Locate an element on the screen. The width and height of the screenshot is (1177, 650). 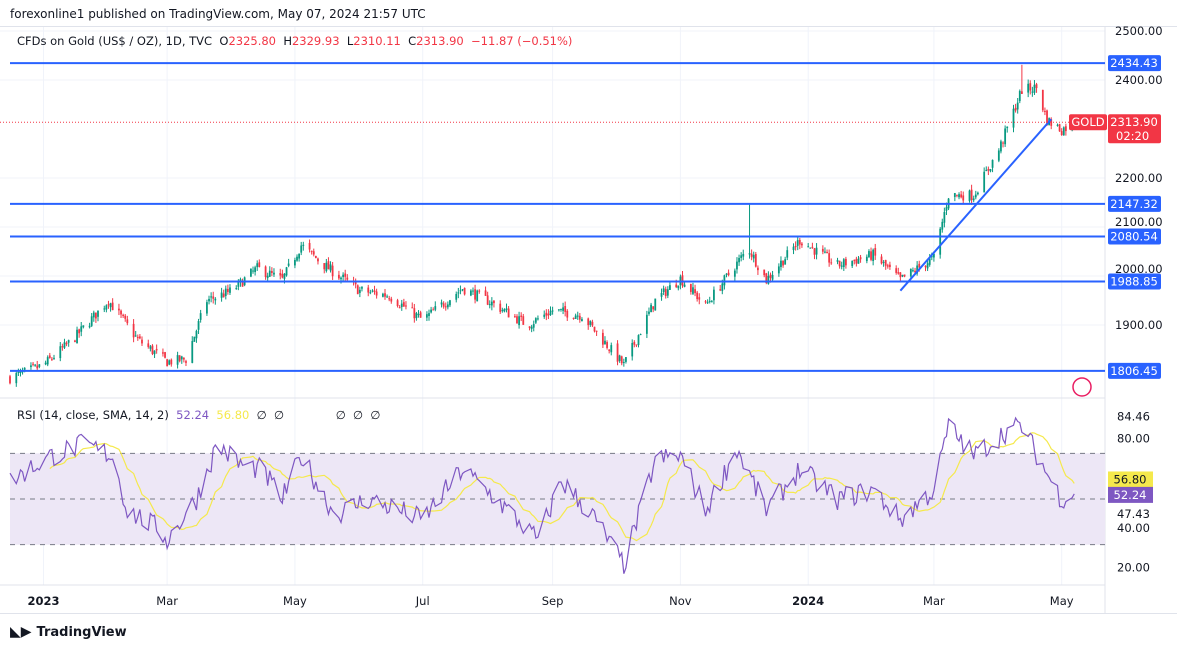
level-price-tag is located at coordinates (1134, 370).